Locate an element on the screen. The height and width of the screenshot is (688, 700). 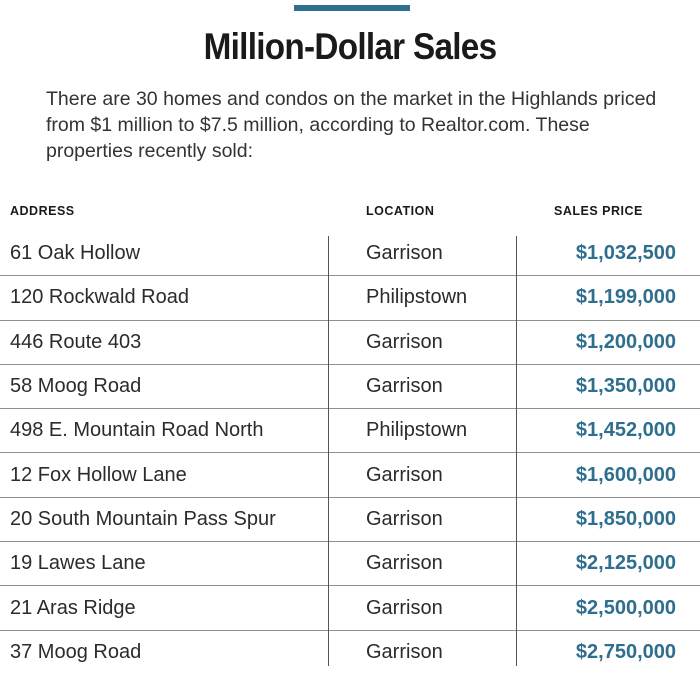
page-title: Million-Dollar Sales is located at coordinates (350, 46).